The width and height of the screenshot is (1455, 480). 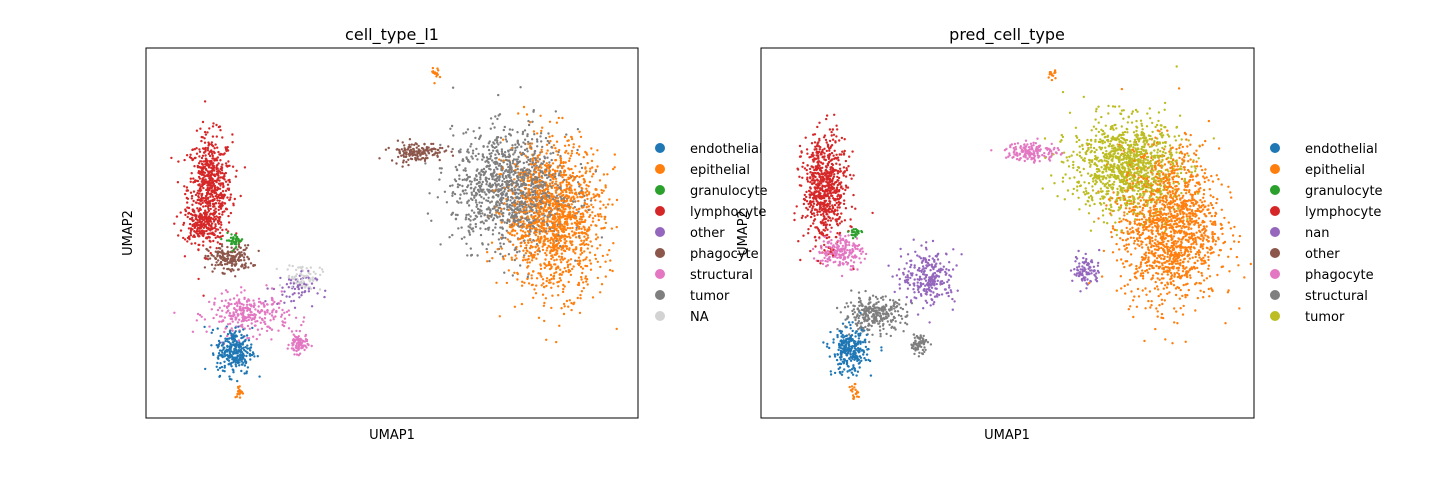 I want to click on legend-marker, so click(x=660, y=148).